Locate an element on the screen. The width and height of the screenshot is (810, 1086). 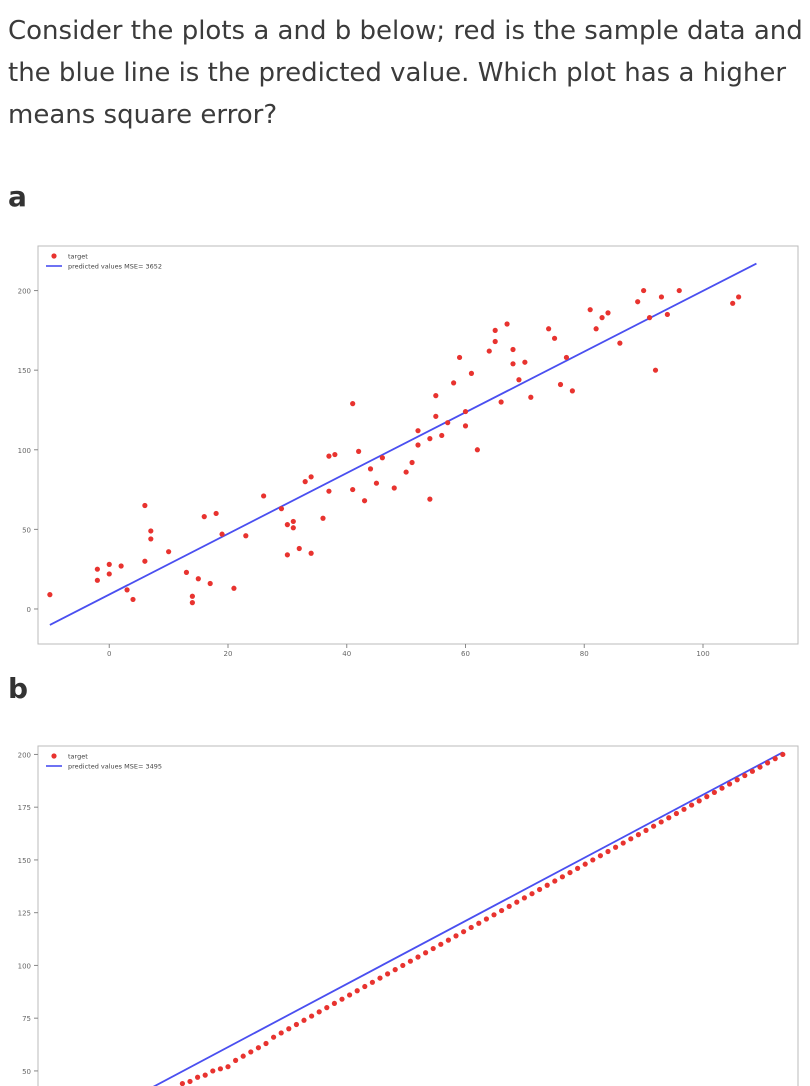
plot-b-label: b is located at coordinates (18, 688).